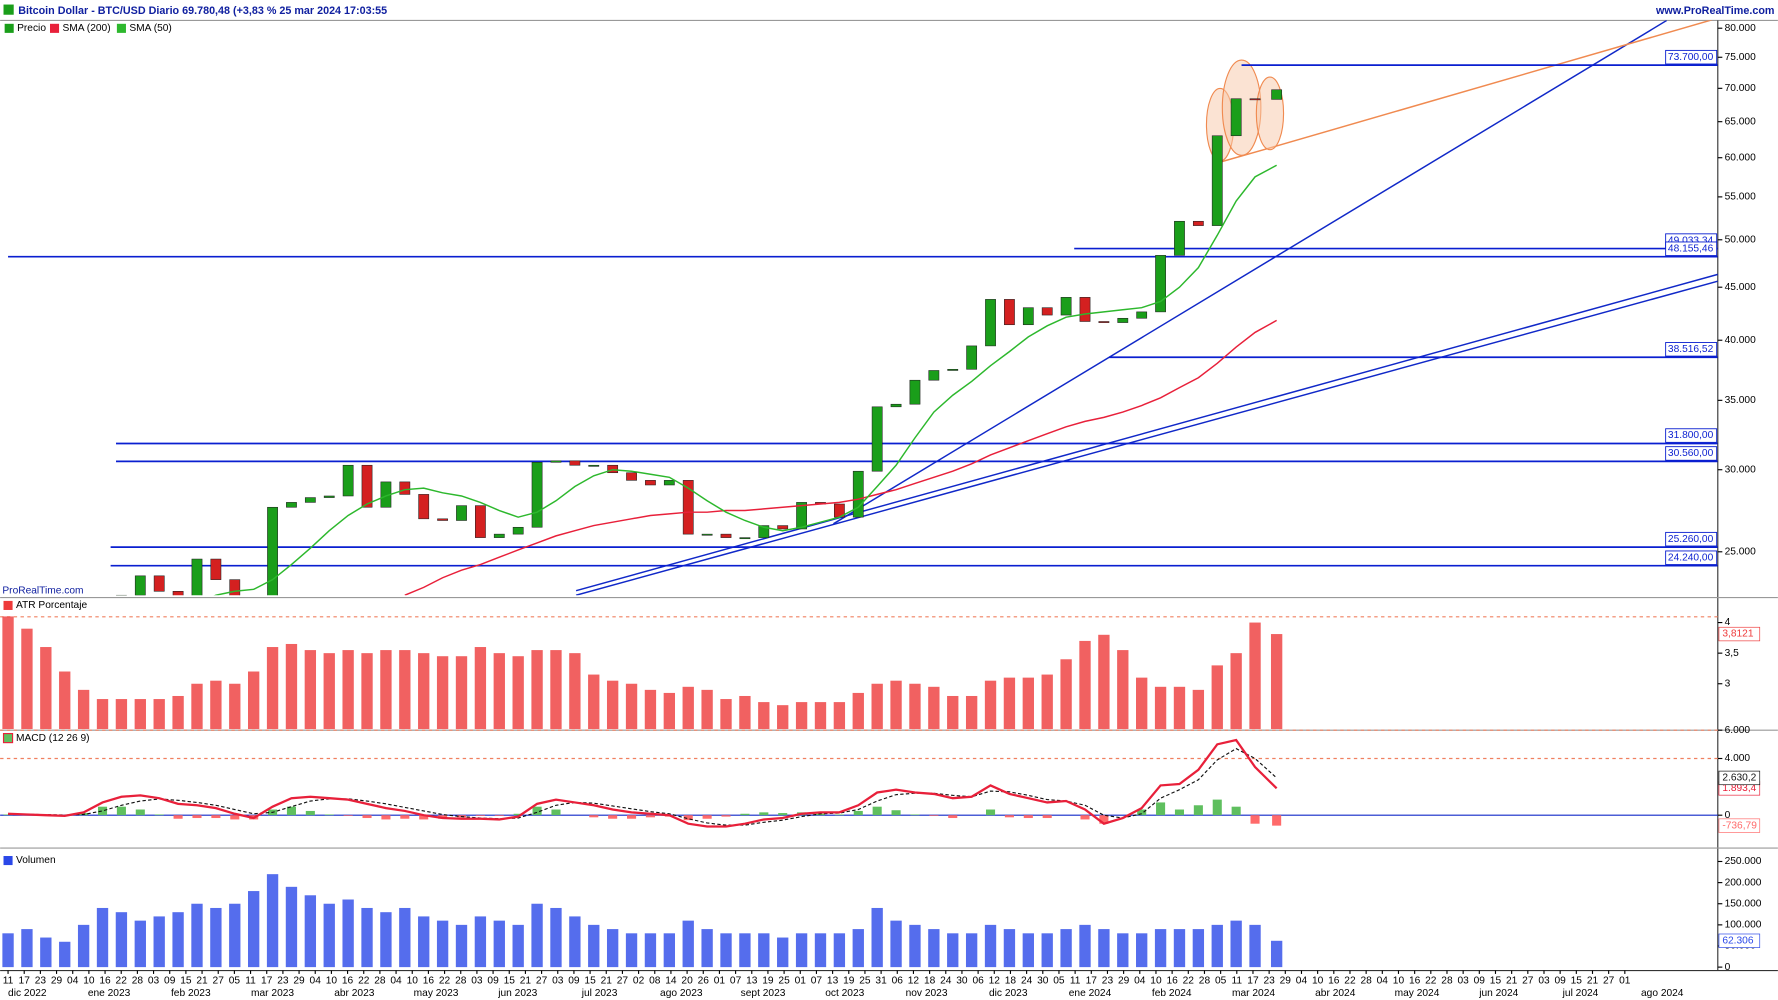 Image resolution: width=1778 pixels, height=1000 pixels. I want to click on x-tick-label: 28, so click(138, 980).